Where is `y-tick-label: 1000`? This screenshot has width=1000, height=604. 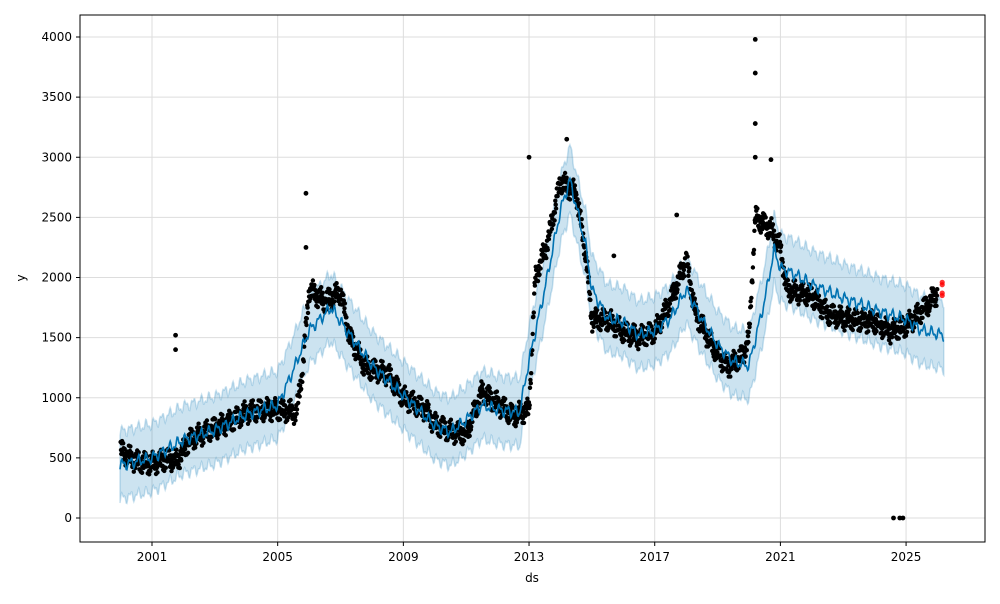 y-tick-label: 1000 is located at coordinates (56, 398).